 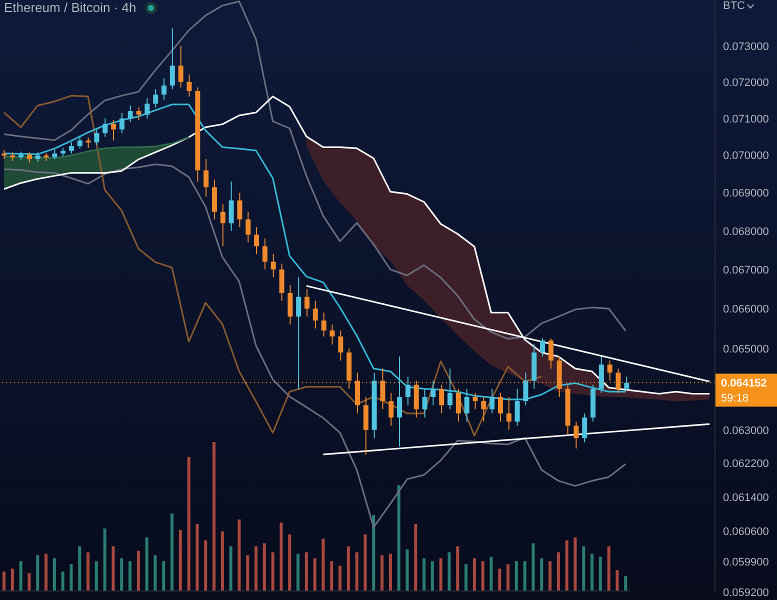 I want to click on y-tick-label: 0.065000, so click(x=746, y=349).